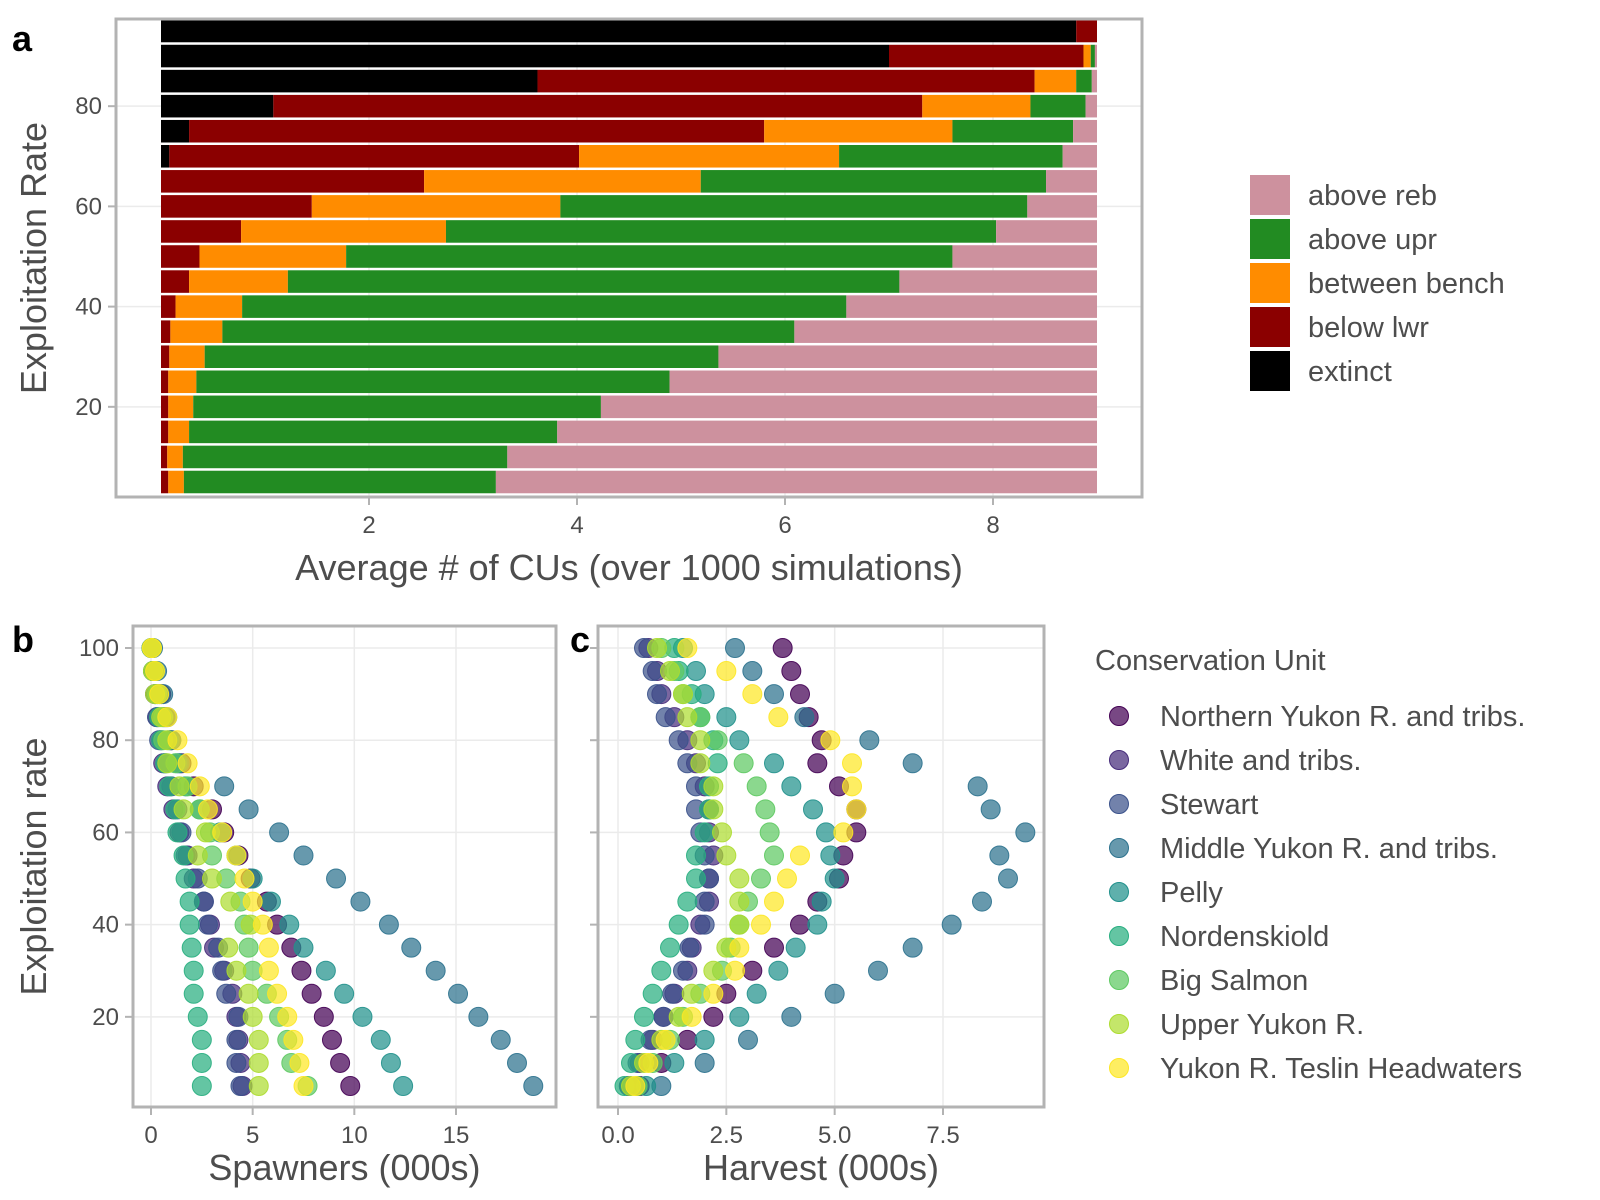  Describe the element at coordinates (700, 740) in the screenshot. I see `point-Upper-Yukon-R-er80` at that location.